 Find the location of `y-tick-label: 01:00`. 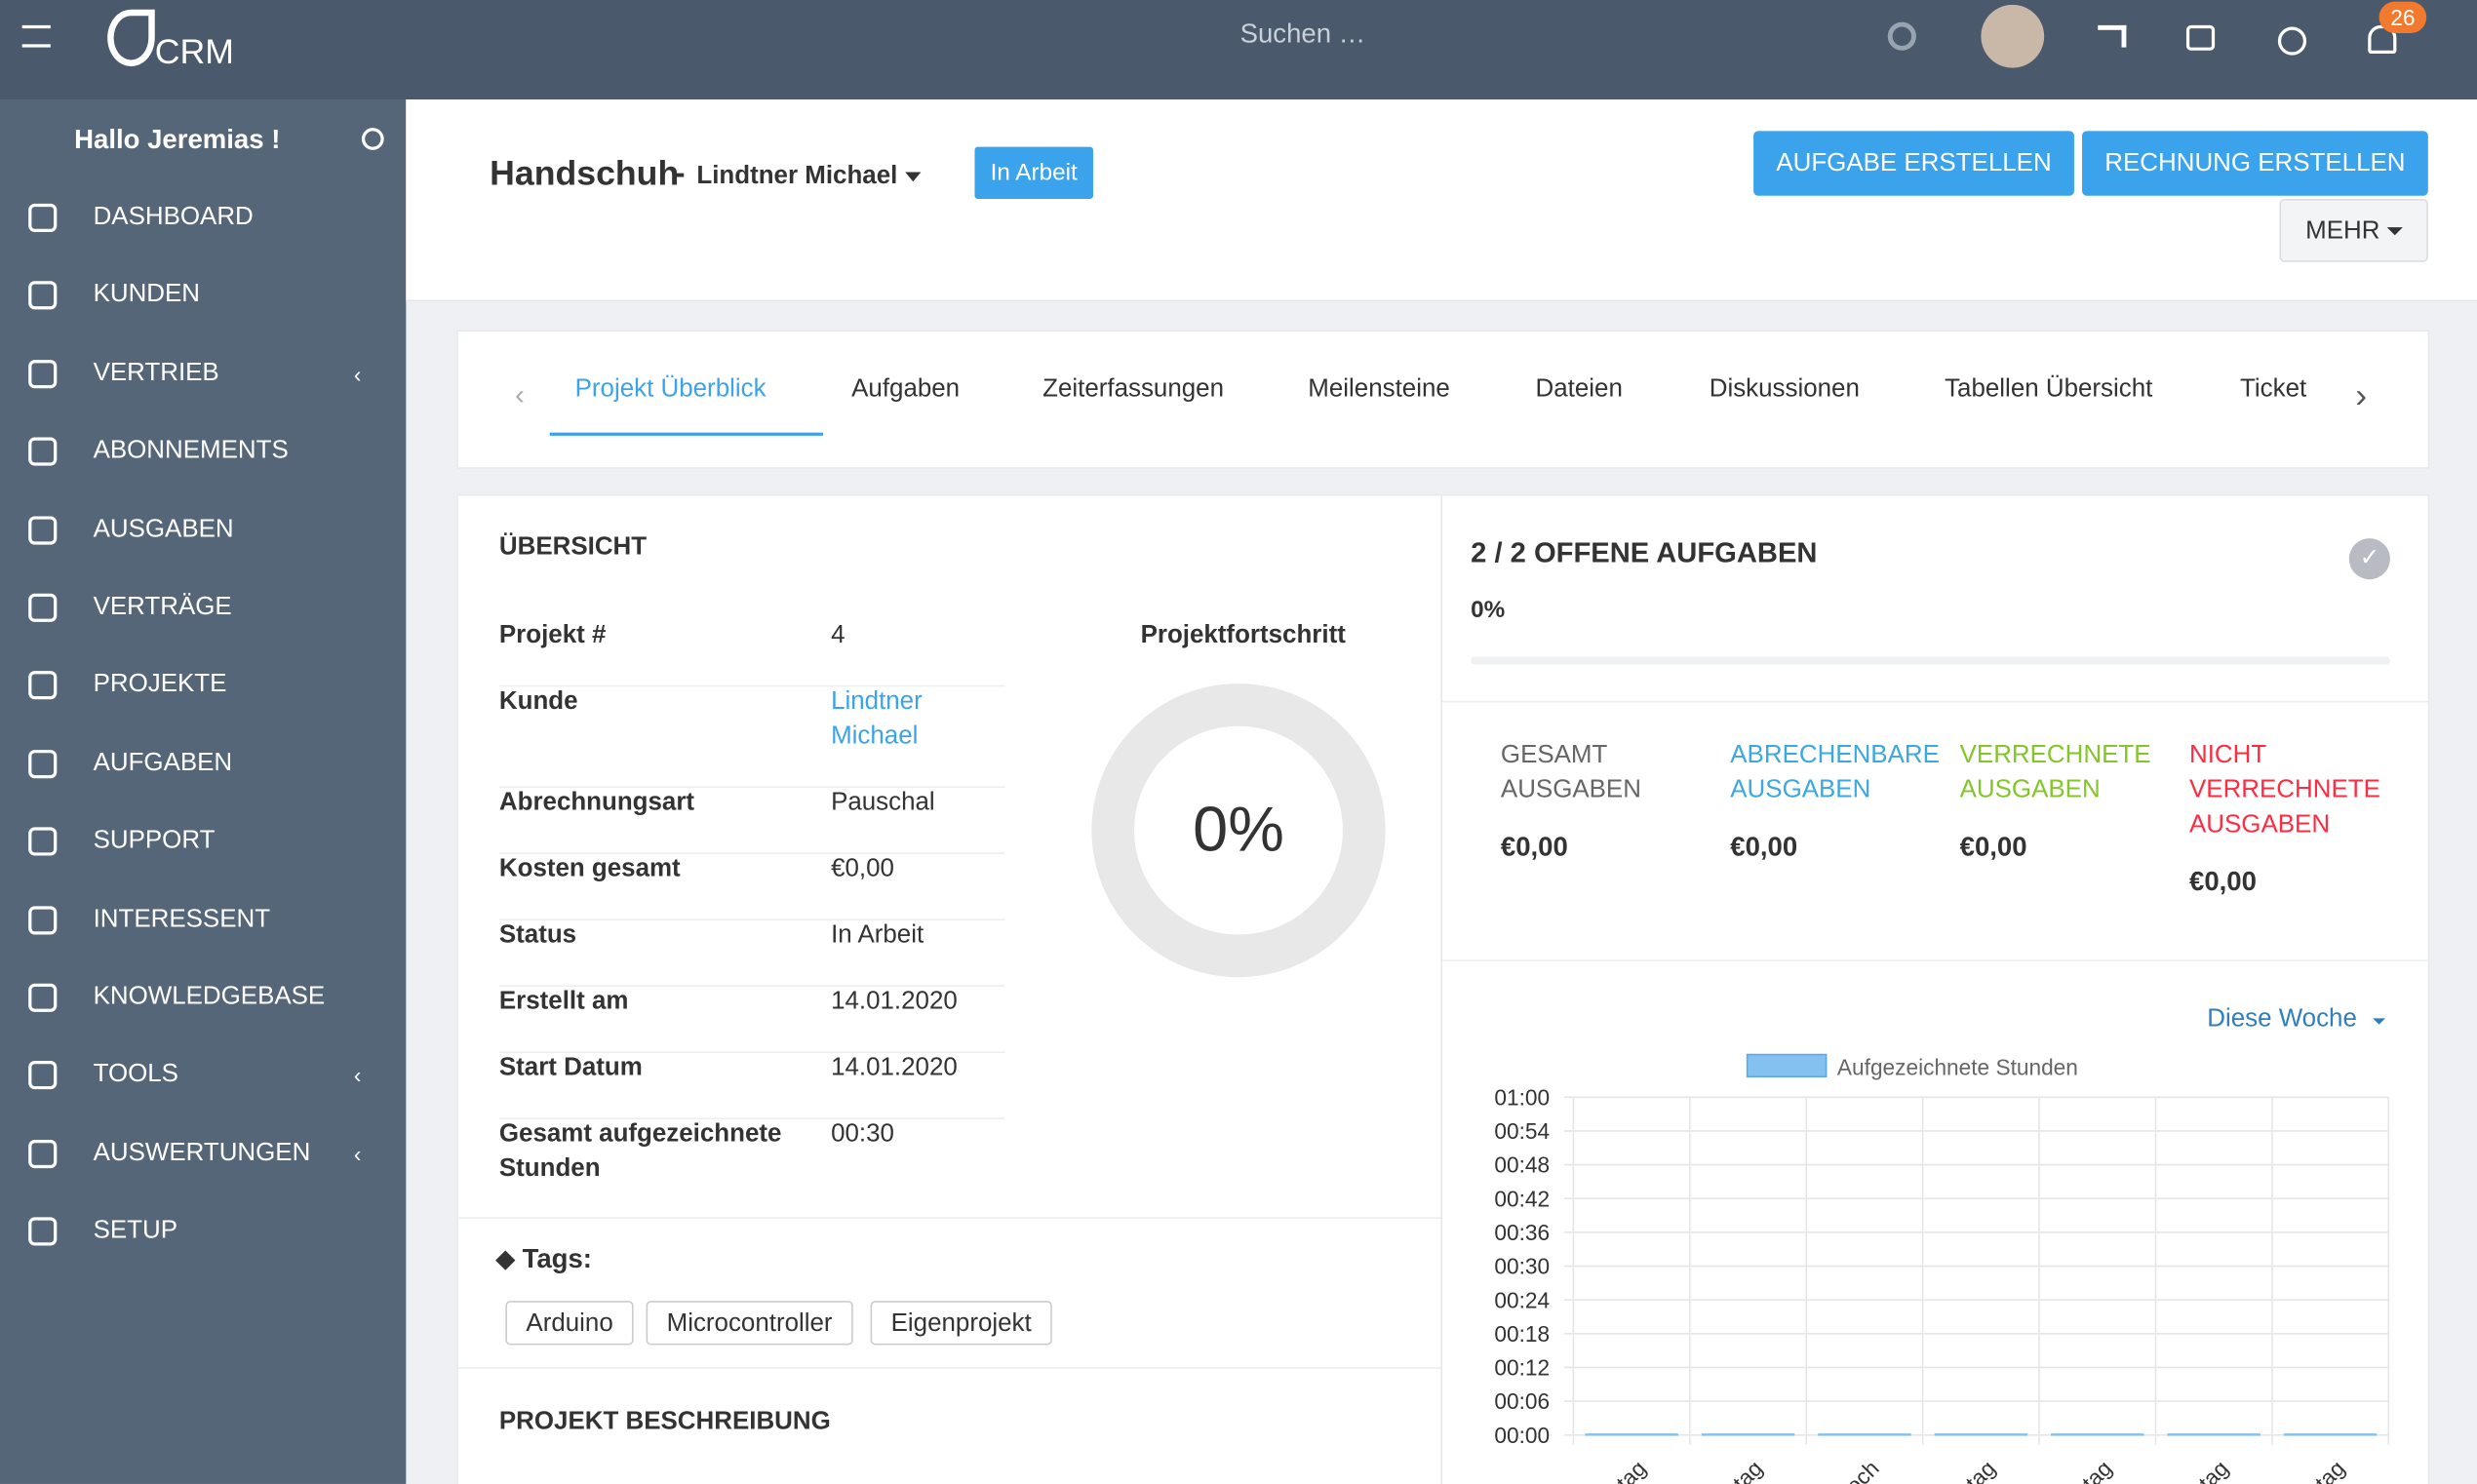

y-tick-label: 01:00 is located at coordinates (1522, 1097).